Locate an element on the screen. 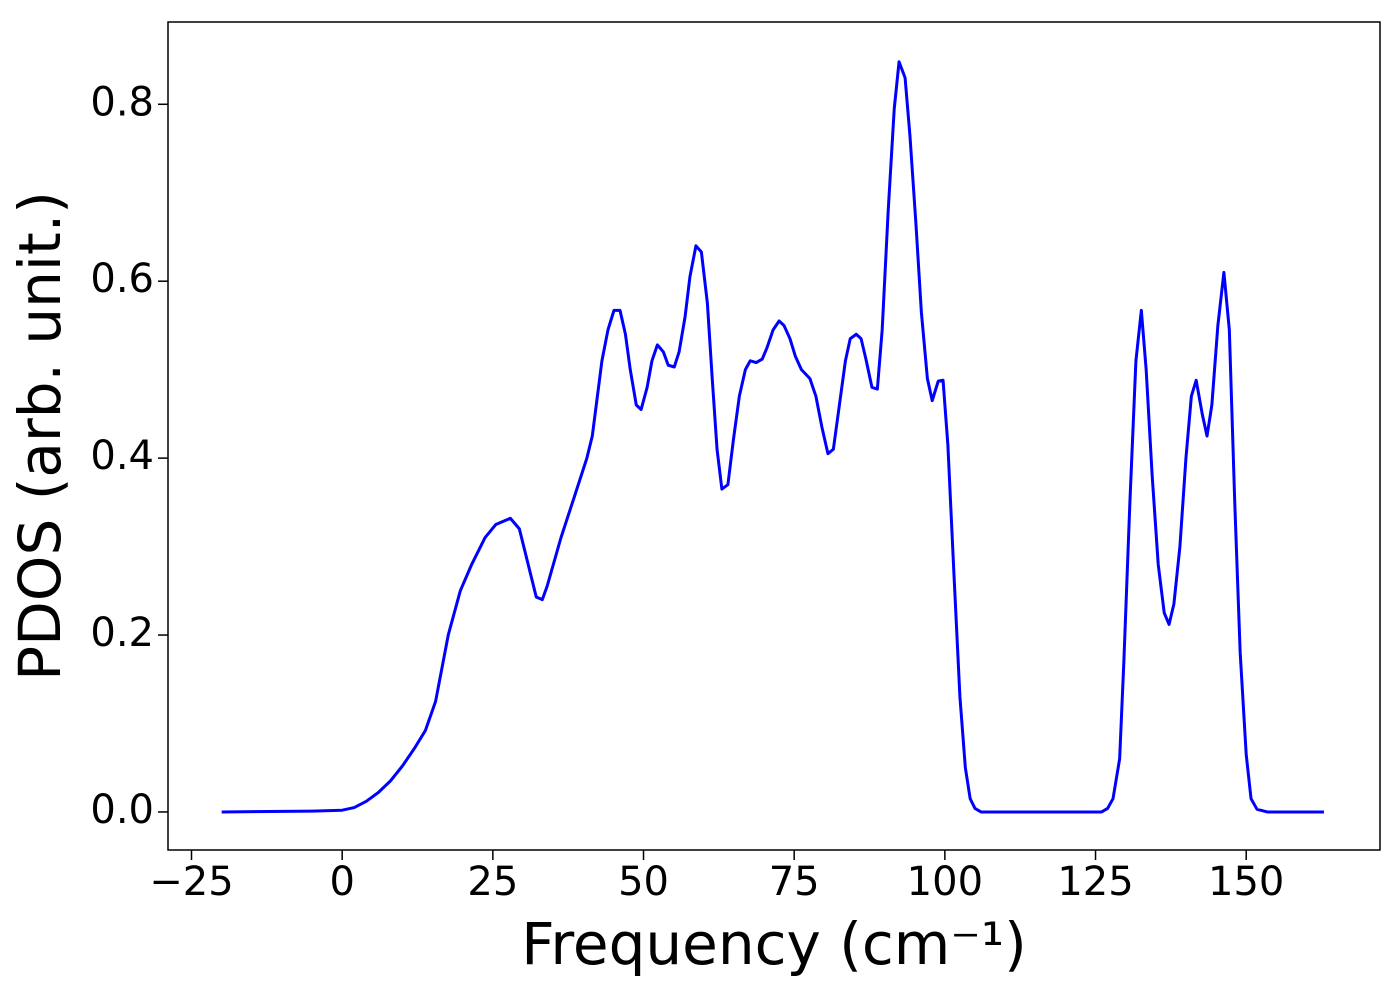 This screenshot has height=1000, width=1400. y-tick-label: 0.4 is located at coordinates (122, 456).